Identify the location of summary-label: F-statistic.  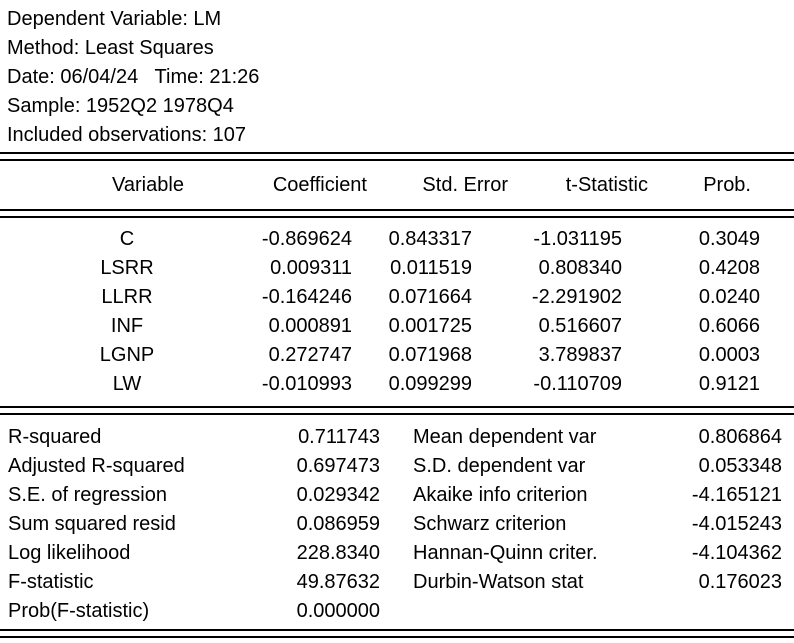
(51, 582).